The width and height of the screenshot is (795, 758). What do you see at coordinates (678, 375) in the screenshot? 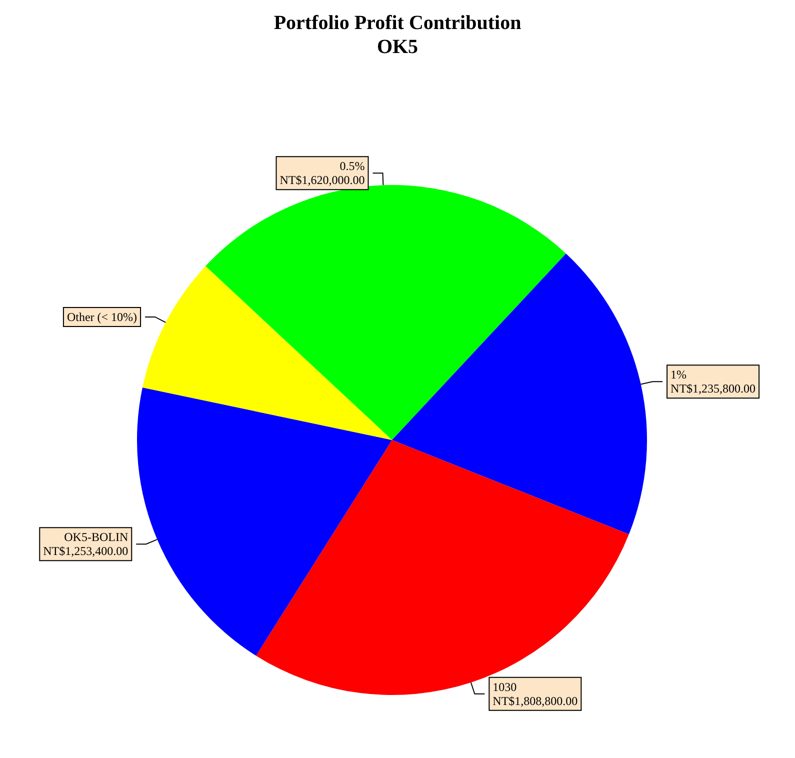
I see `slice-label: 1%` at bounding box center [678, 375].